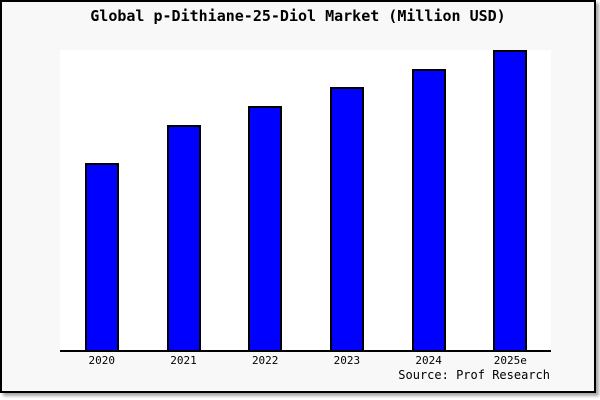 This screenshot has width=600, height=400. What do you see at coordinates (428, 209) in the screenshot?
I see `bar-2024` at bounding box center [428, 209].